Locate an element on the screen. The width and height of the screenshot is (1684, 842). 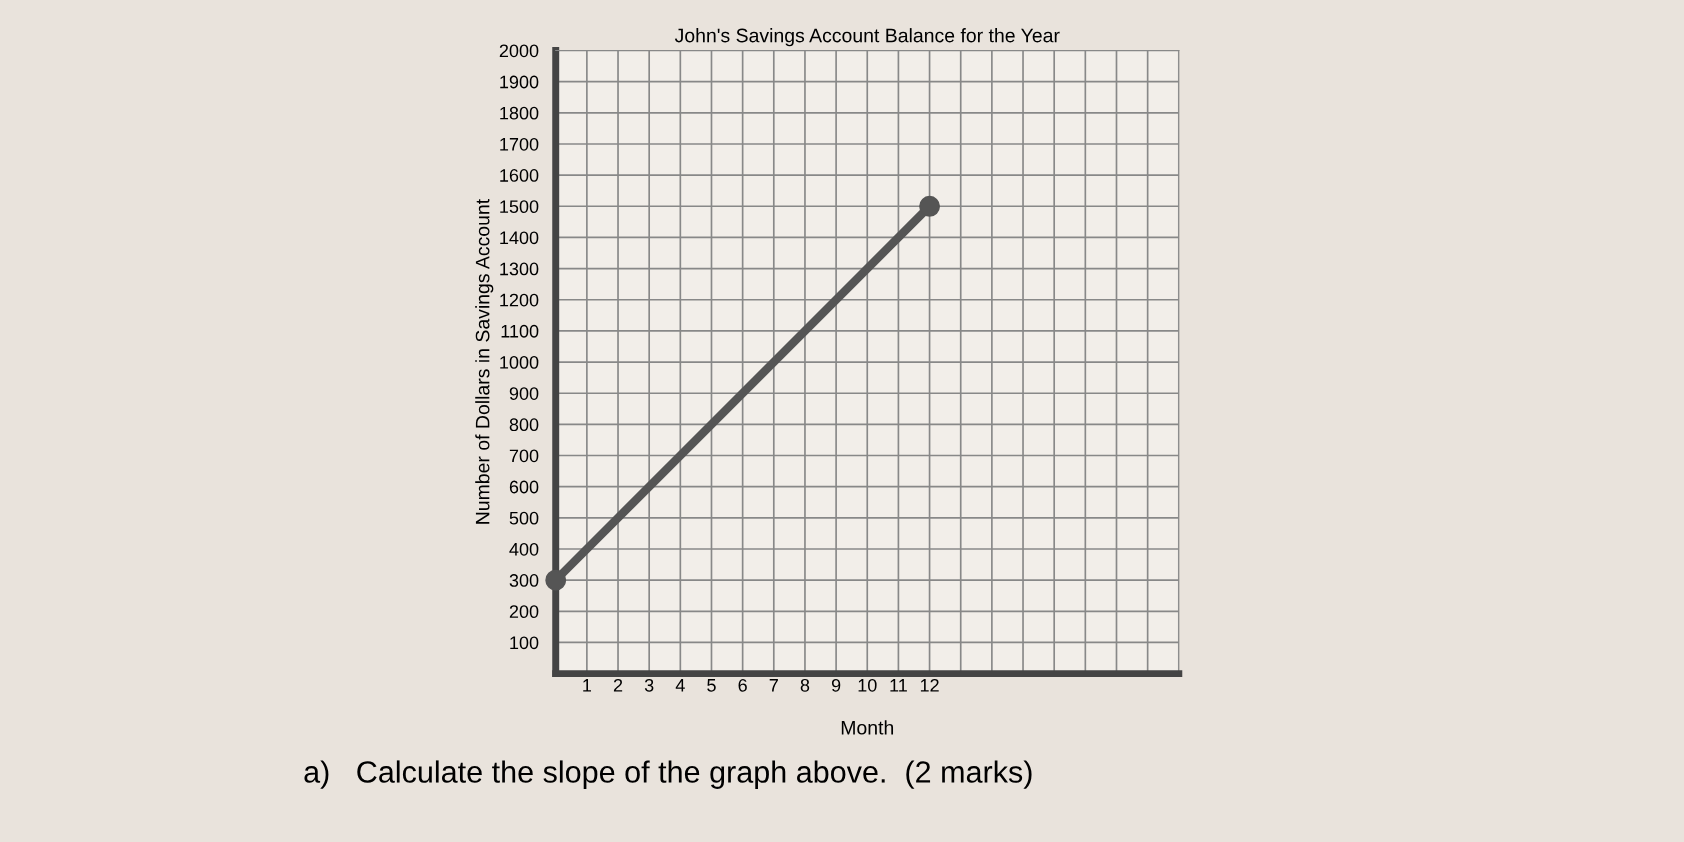
x-tick-label: 5 is located at coordinates (711, 685).